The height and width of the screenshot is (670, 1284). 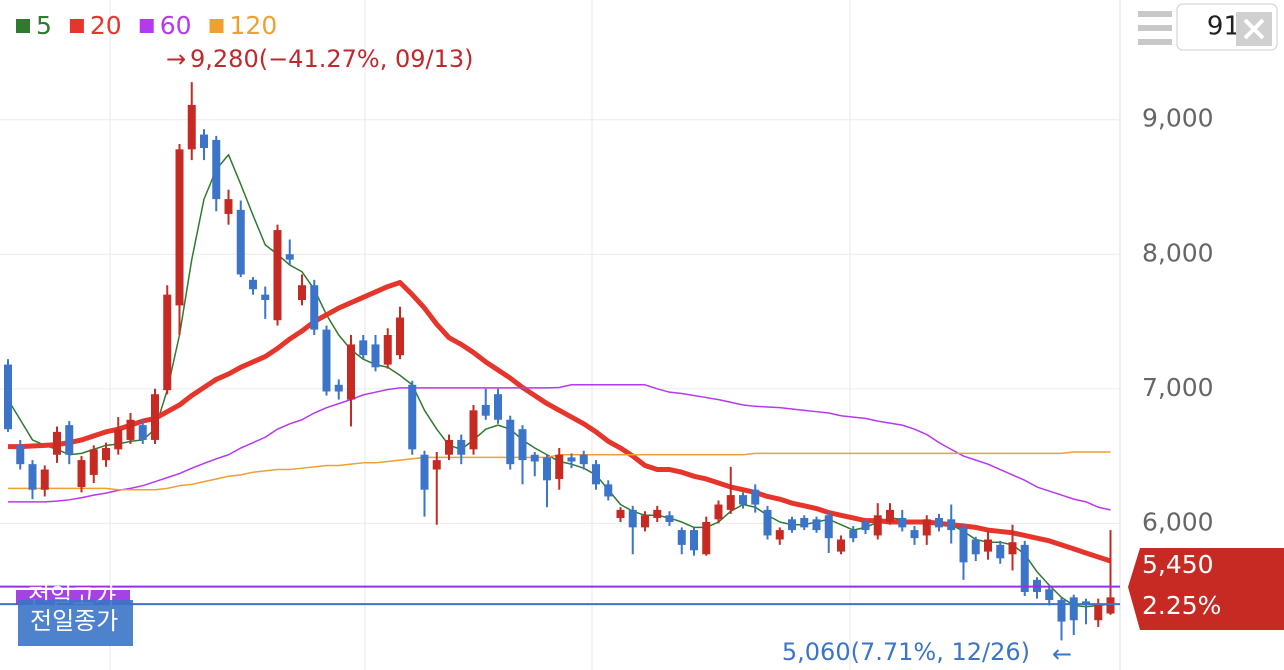 What do you see at coordinates (1206, 589) in the screenshot?
I see `price-box` at bounding box center [1206, 589].